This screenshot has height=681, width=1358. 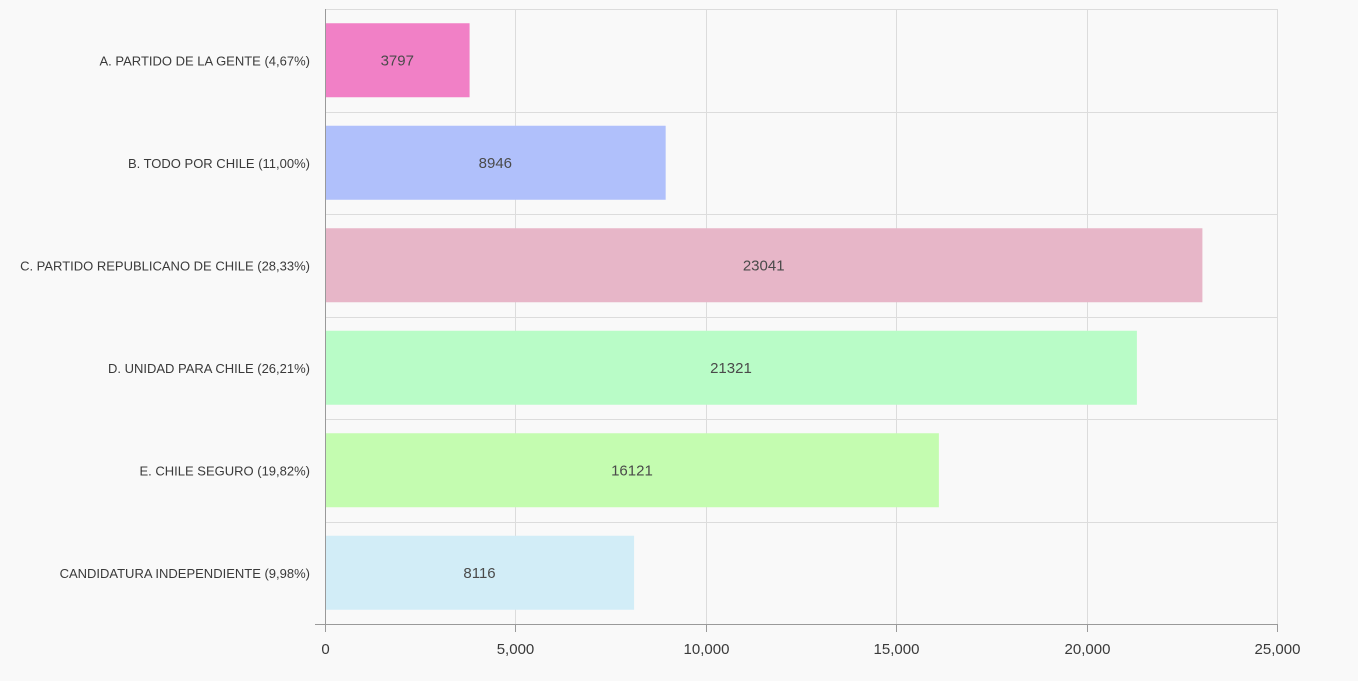 I want to click on bar-value-label-4: 16121, so click(x=632, y=470).